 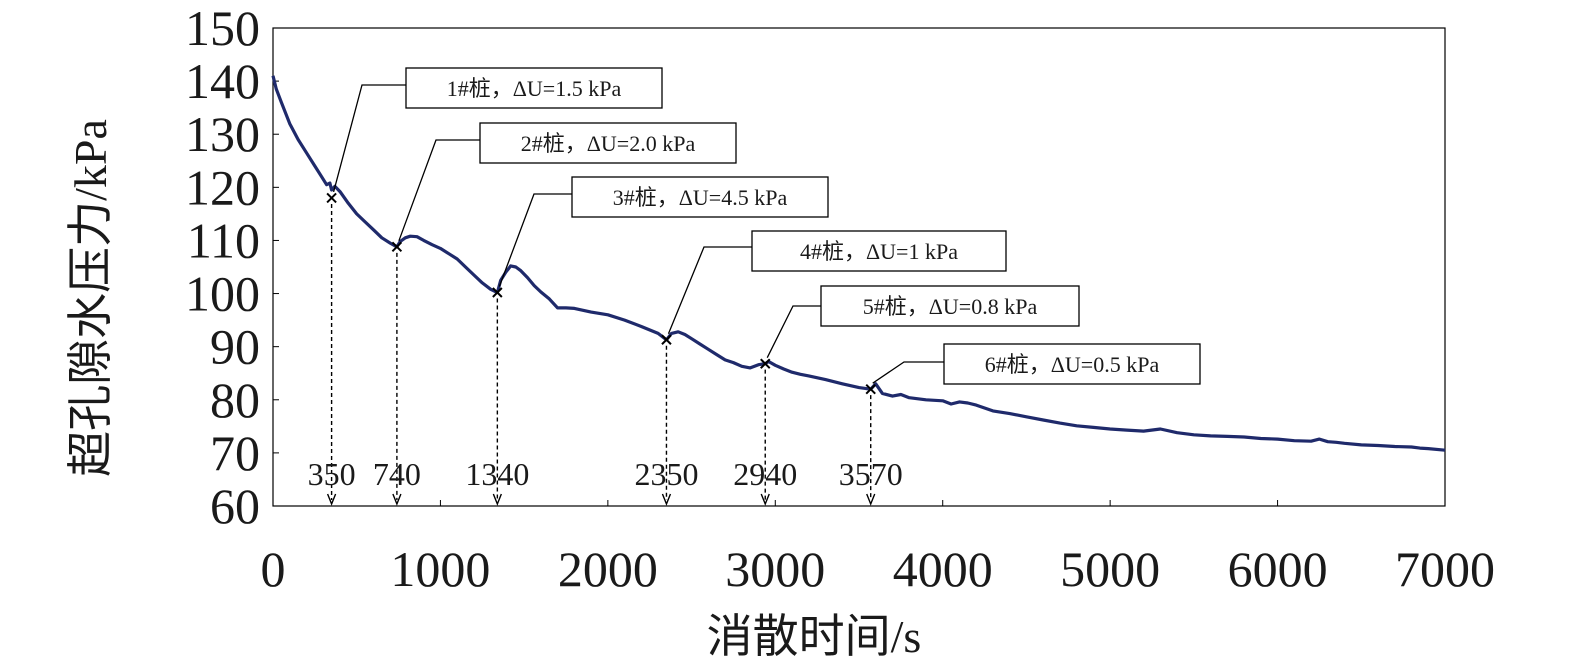 What do you see at coordinates (222, 28) in the screenshot?
I see `y-tick-label: 150` at bounding box center [222, 28].